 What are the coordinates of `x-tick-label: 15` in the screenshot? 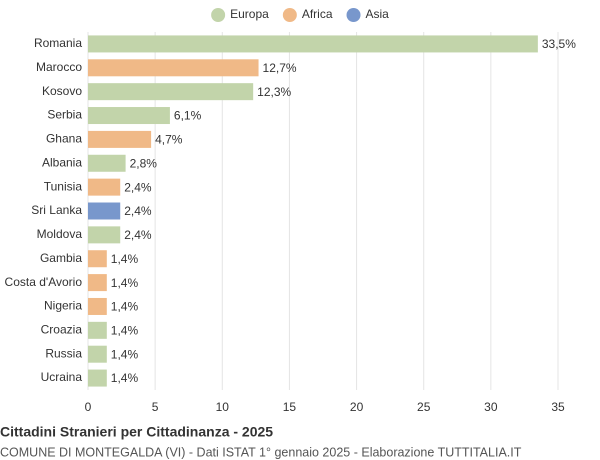 It's located at (290, 407).